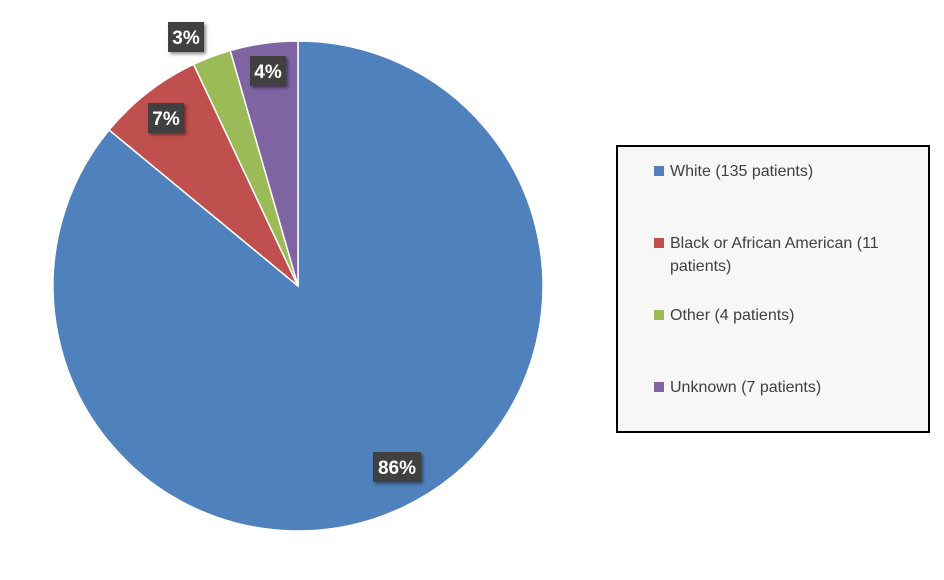 The width and height of the screenshot is (944, 580). I want to click on data-label-unknown: 4%, so click(268, 71).